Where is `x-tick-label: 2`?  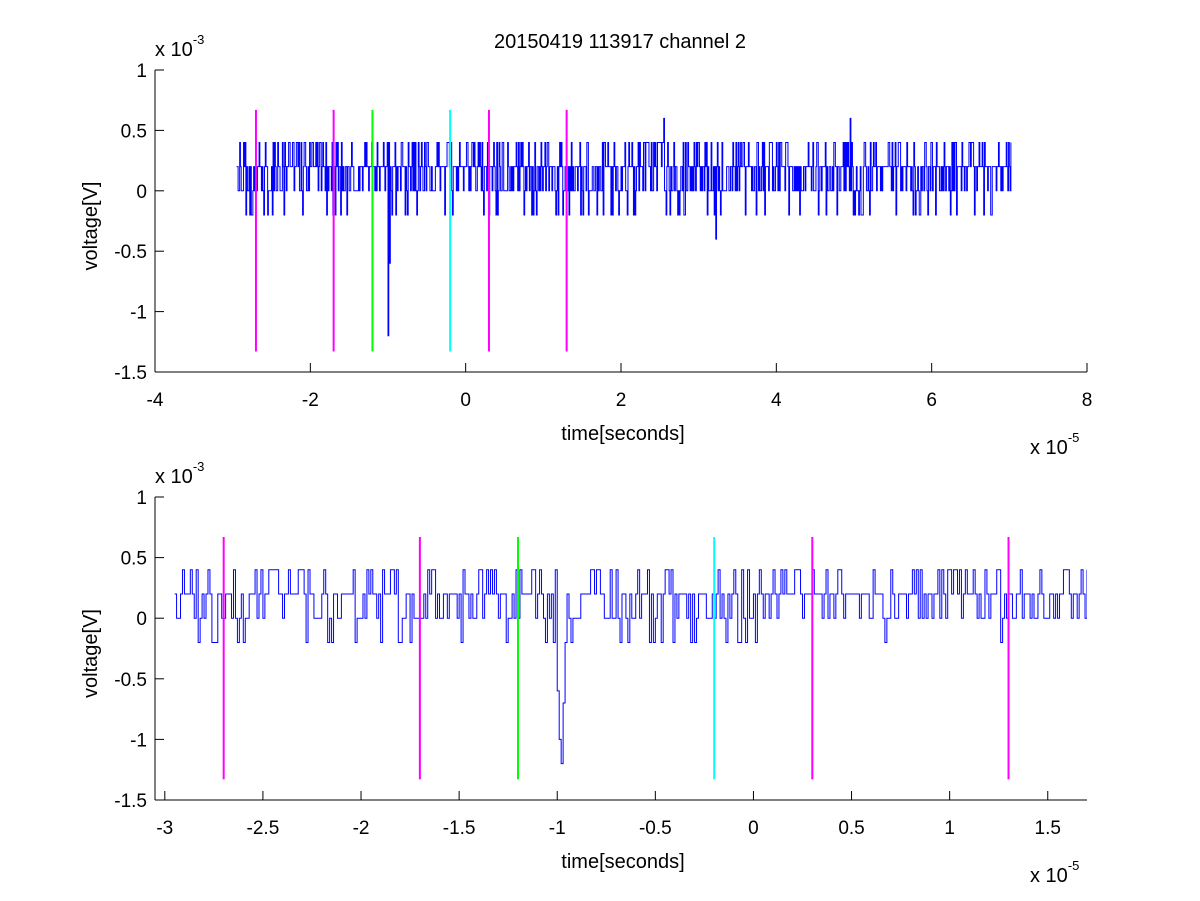
x-tick-label: 2 is located at coordinates (621, 400).